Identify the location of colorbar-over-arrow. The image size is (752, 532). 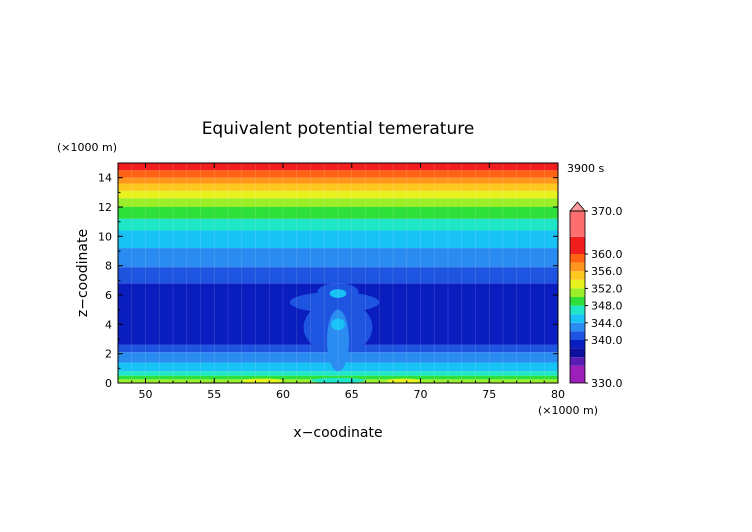
(577, 206).